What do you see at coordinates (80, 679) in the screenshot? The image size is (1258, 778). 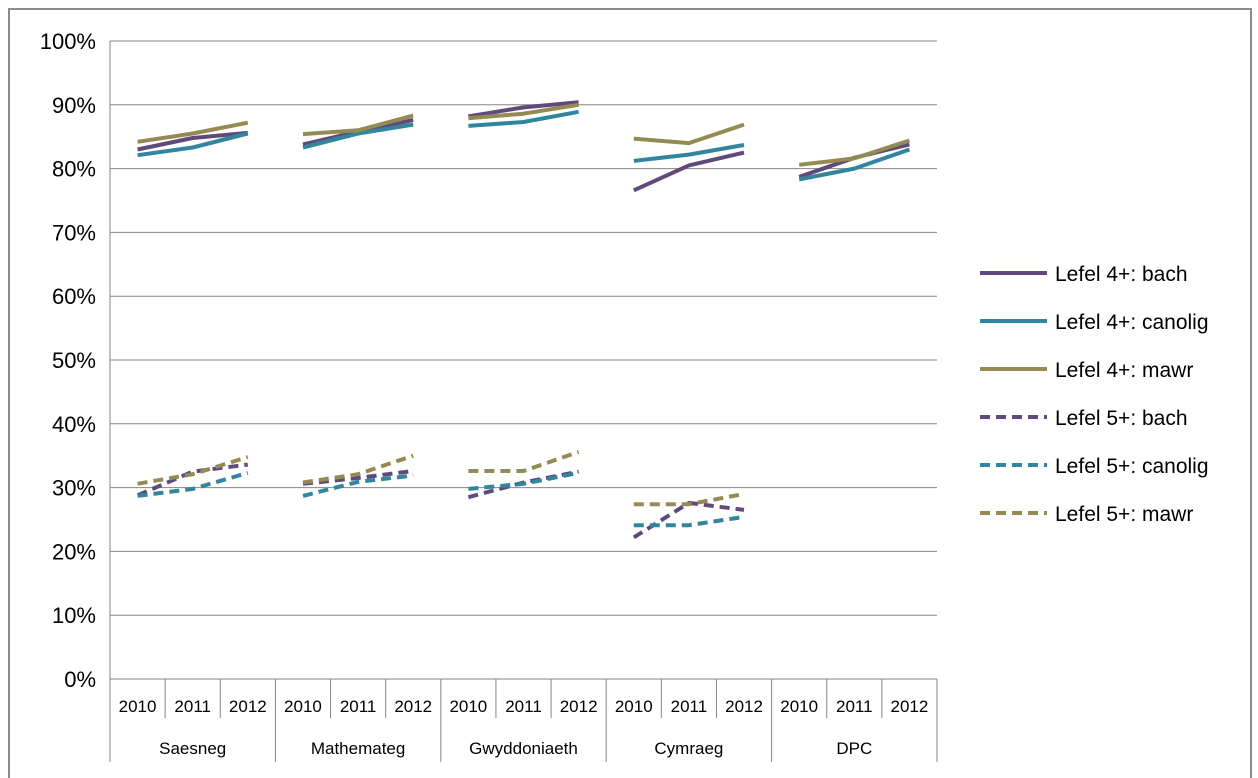 I see `y-tick-label: 0%` at bounding box center [80, 679].